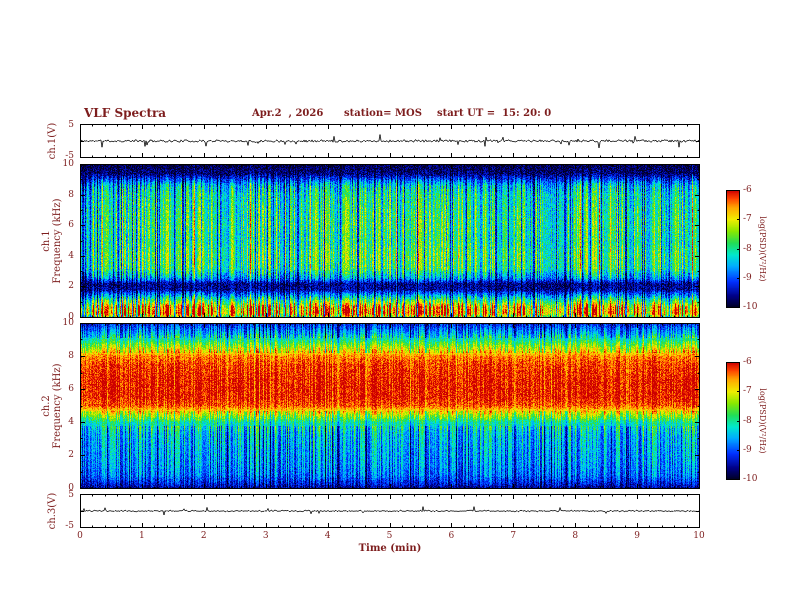  What do you see at coordinates (46, 241) in the screenshot?
I see `ch1-label-line1: ch.1` at bounding box center [46, 241].